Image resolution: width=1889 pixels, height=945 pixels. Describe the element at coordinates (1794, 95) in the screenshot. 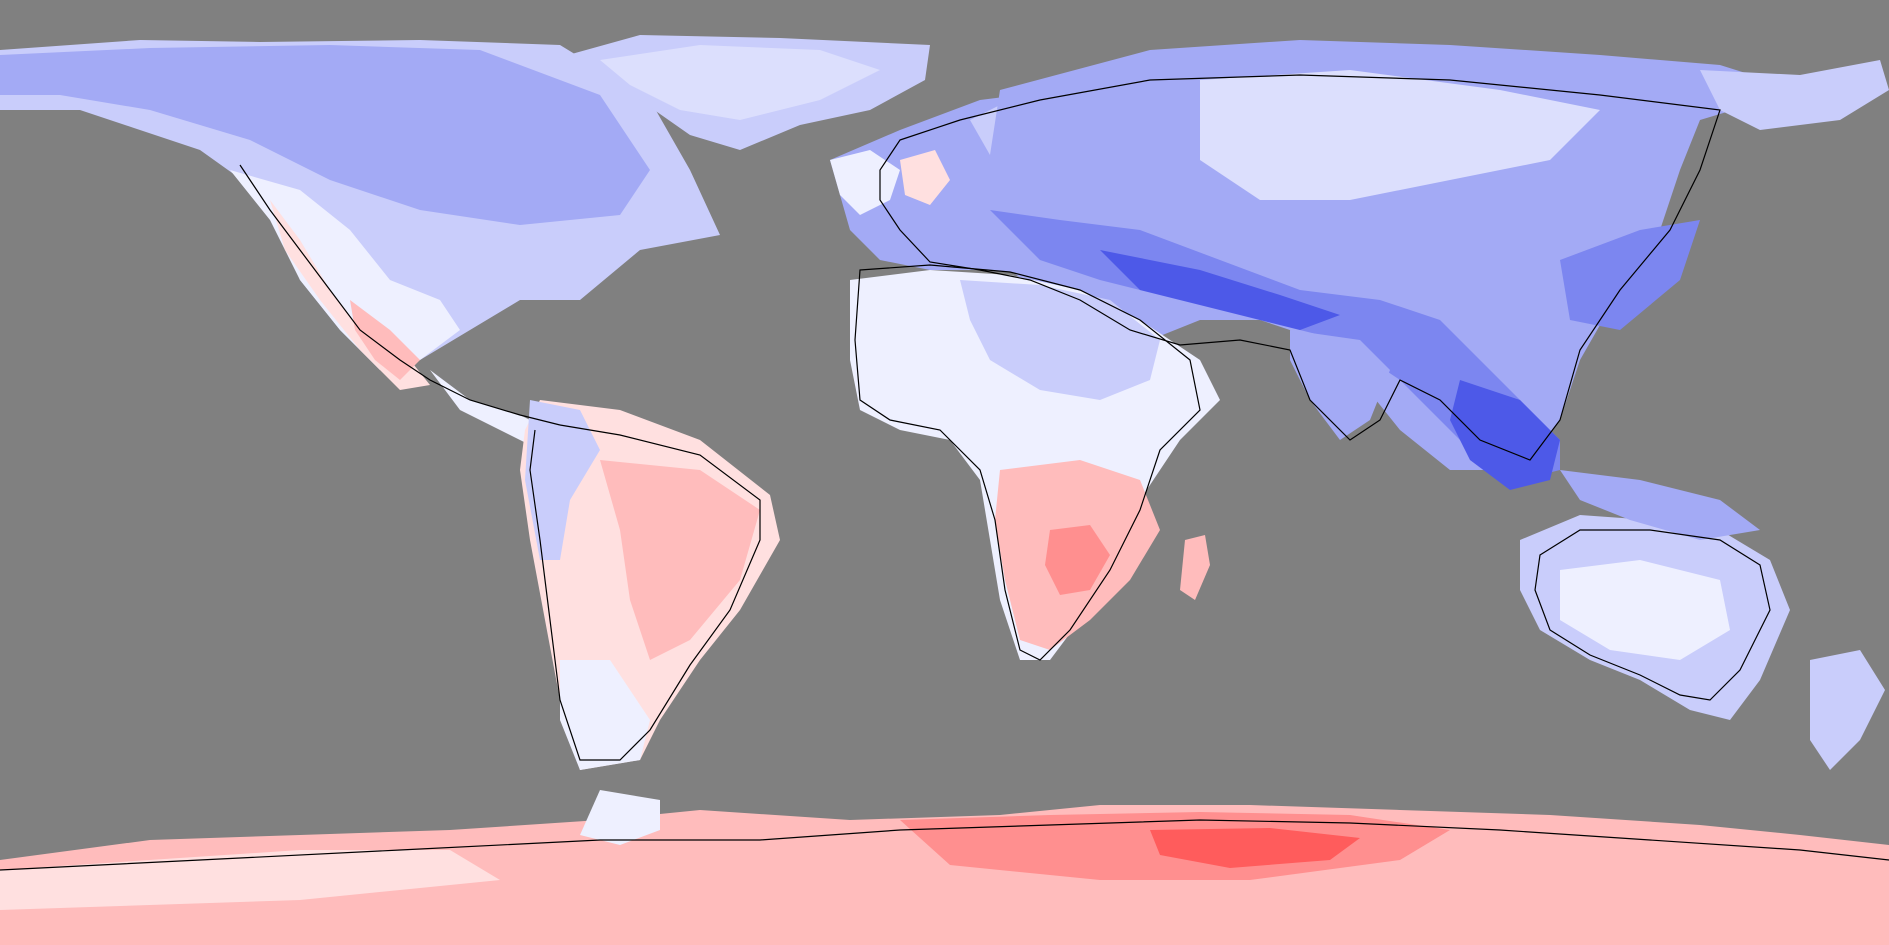

I see `eastern-siberia` at that location.